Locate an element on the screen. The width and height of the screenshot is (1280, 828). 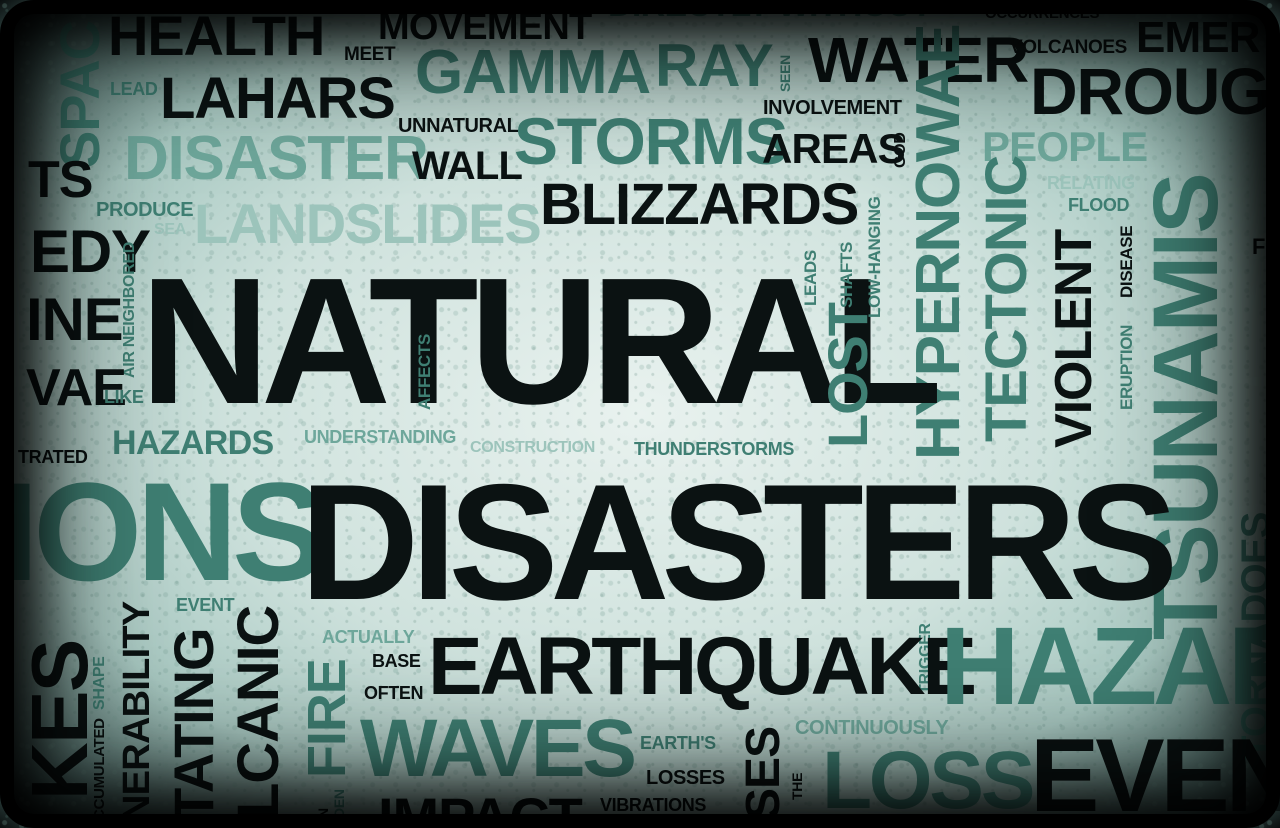
word-directly-without: DIRECTLY WITHOUT is located at coordinates (770, 12).